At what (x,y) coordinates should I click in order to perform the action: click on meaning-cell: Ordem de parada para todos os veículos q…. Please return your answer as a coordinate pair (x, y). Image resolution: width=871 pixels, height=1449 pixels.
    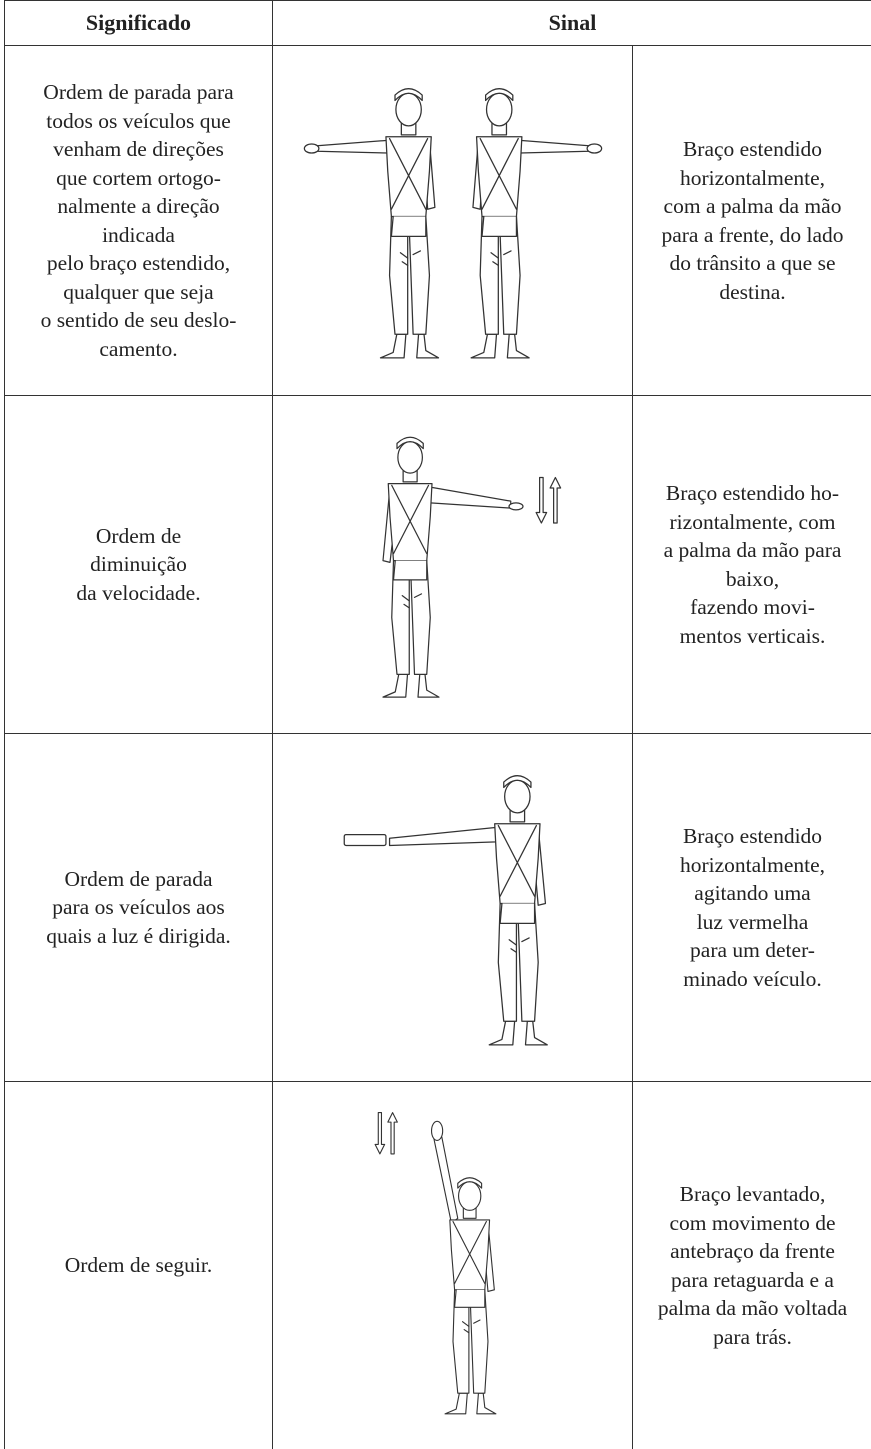
    Looking at the image, I should click on (139, 221).